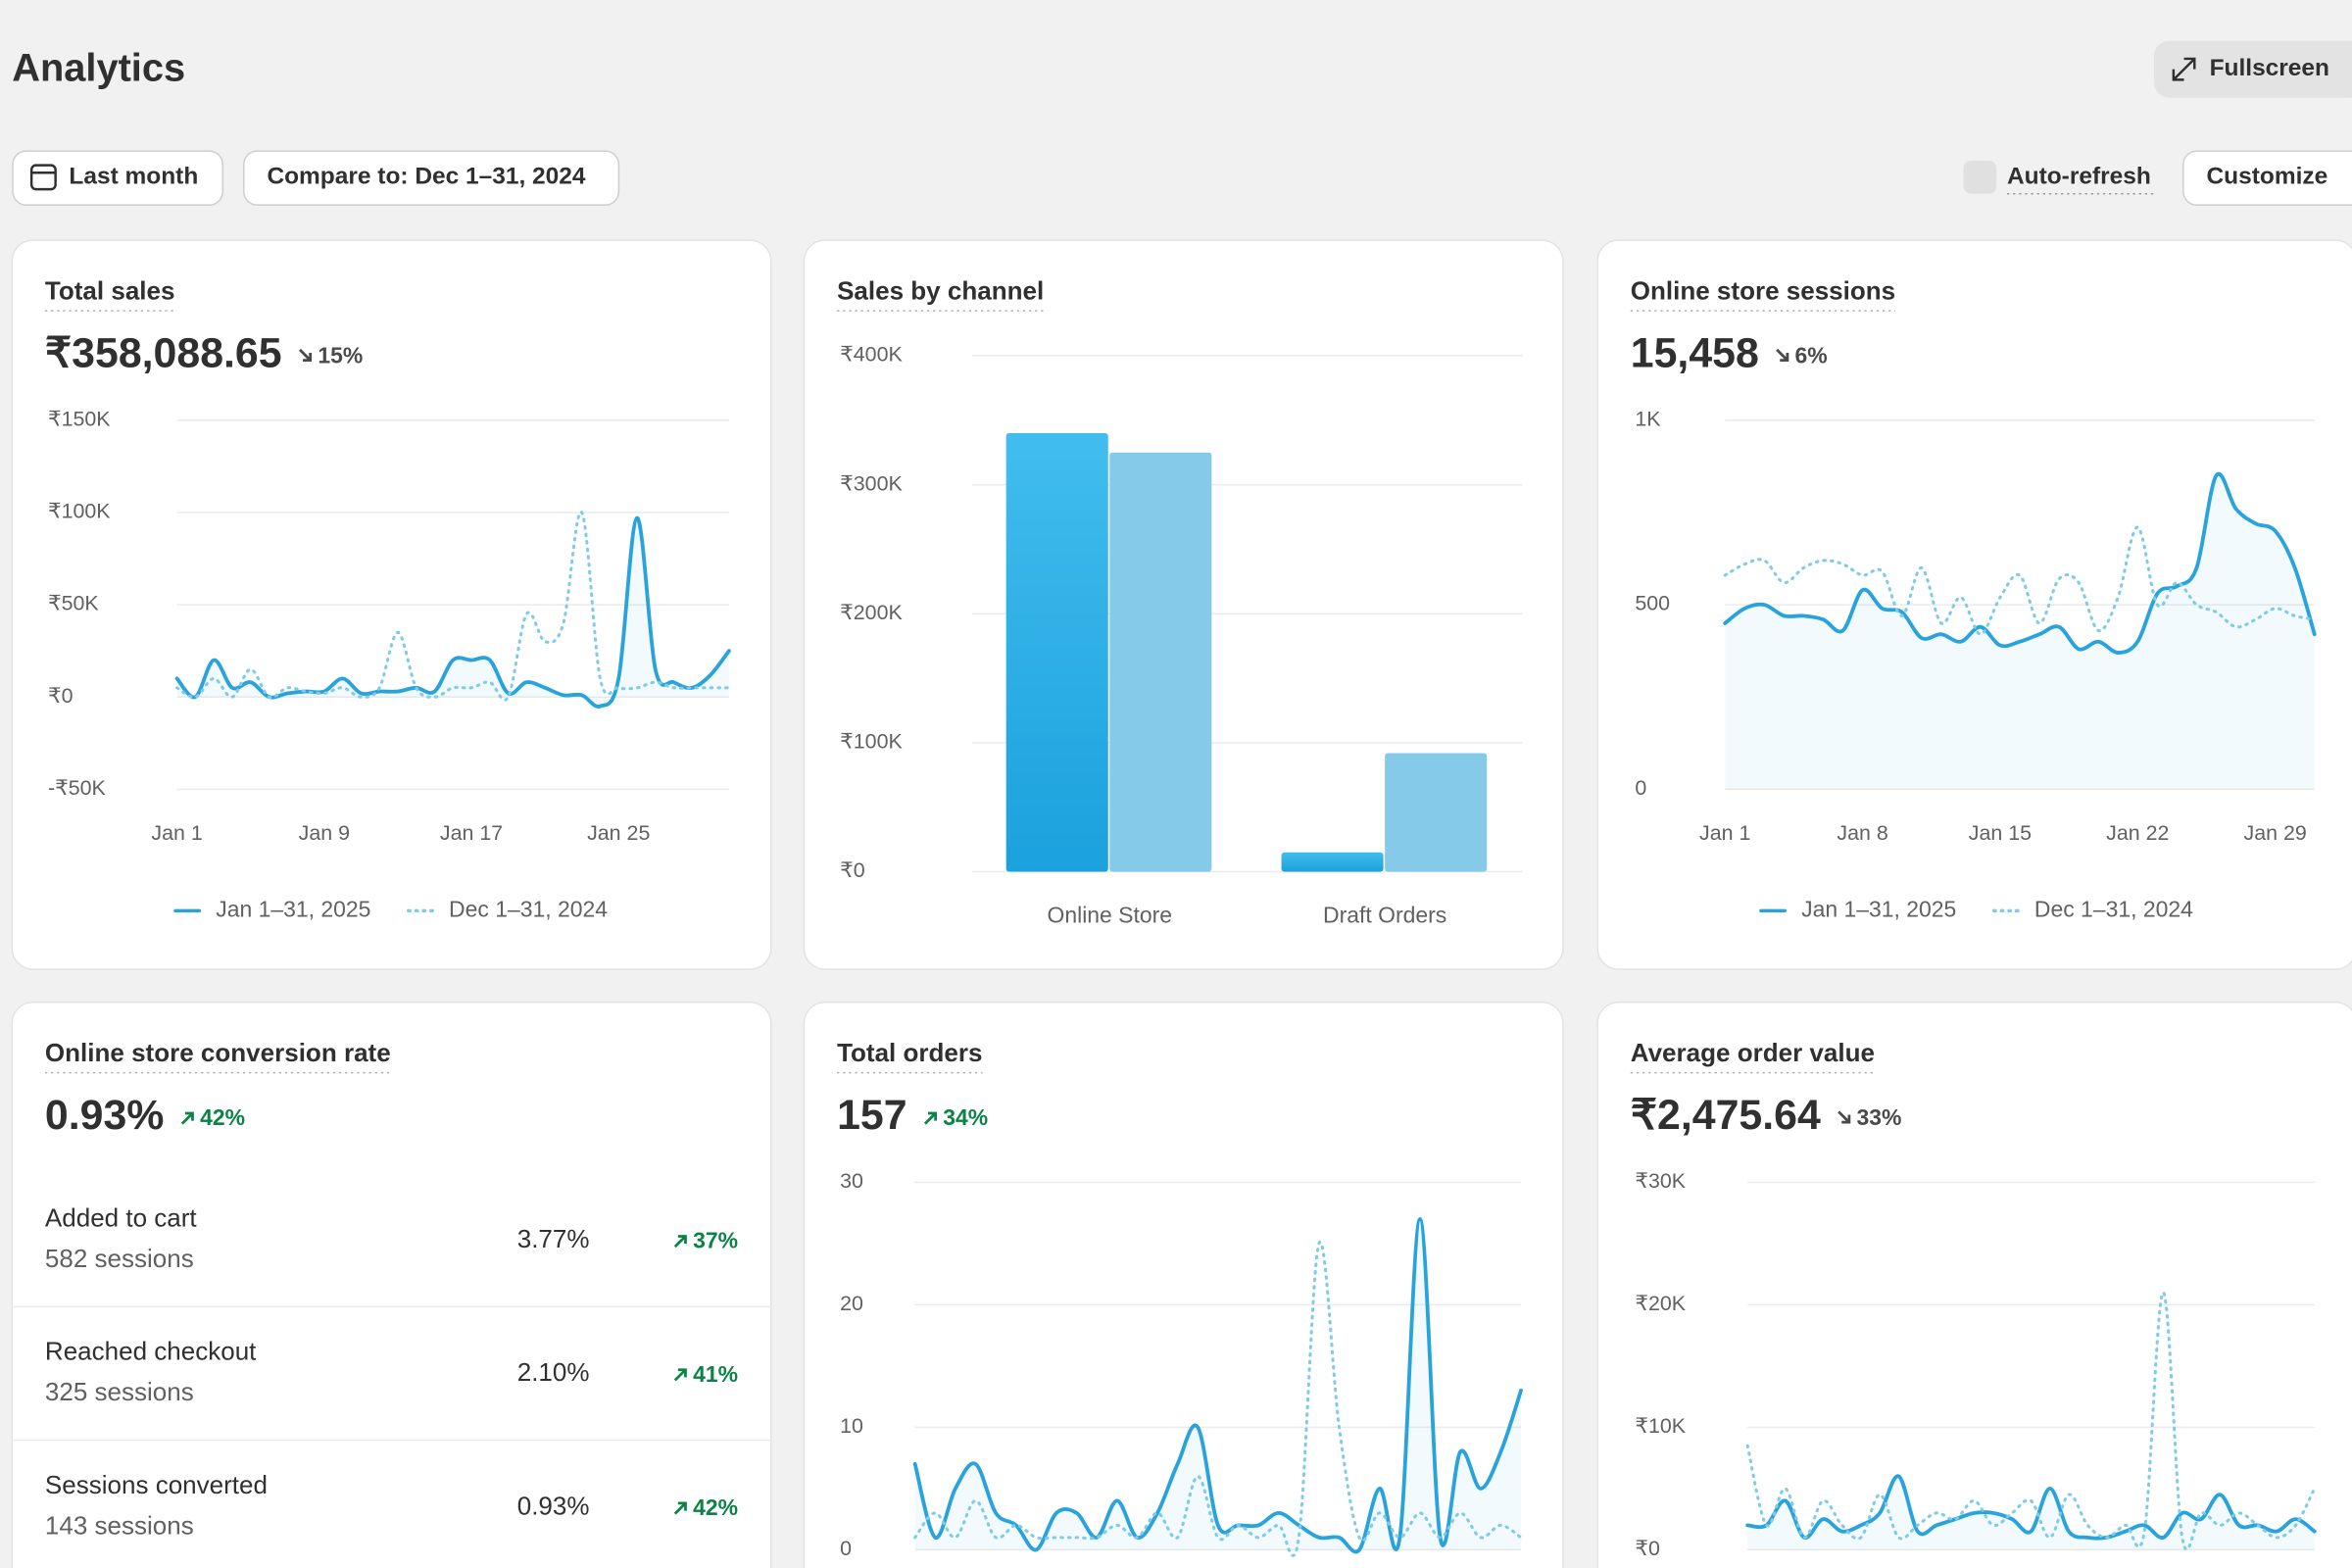  What do you see at coordinates (1648, 418) in the screenshot?
I see `y-tick-label: 1K` at bounding box center [1648, 418].